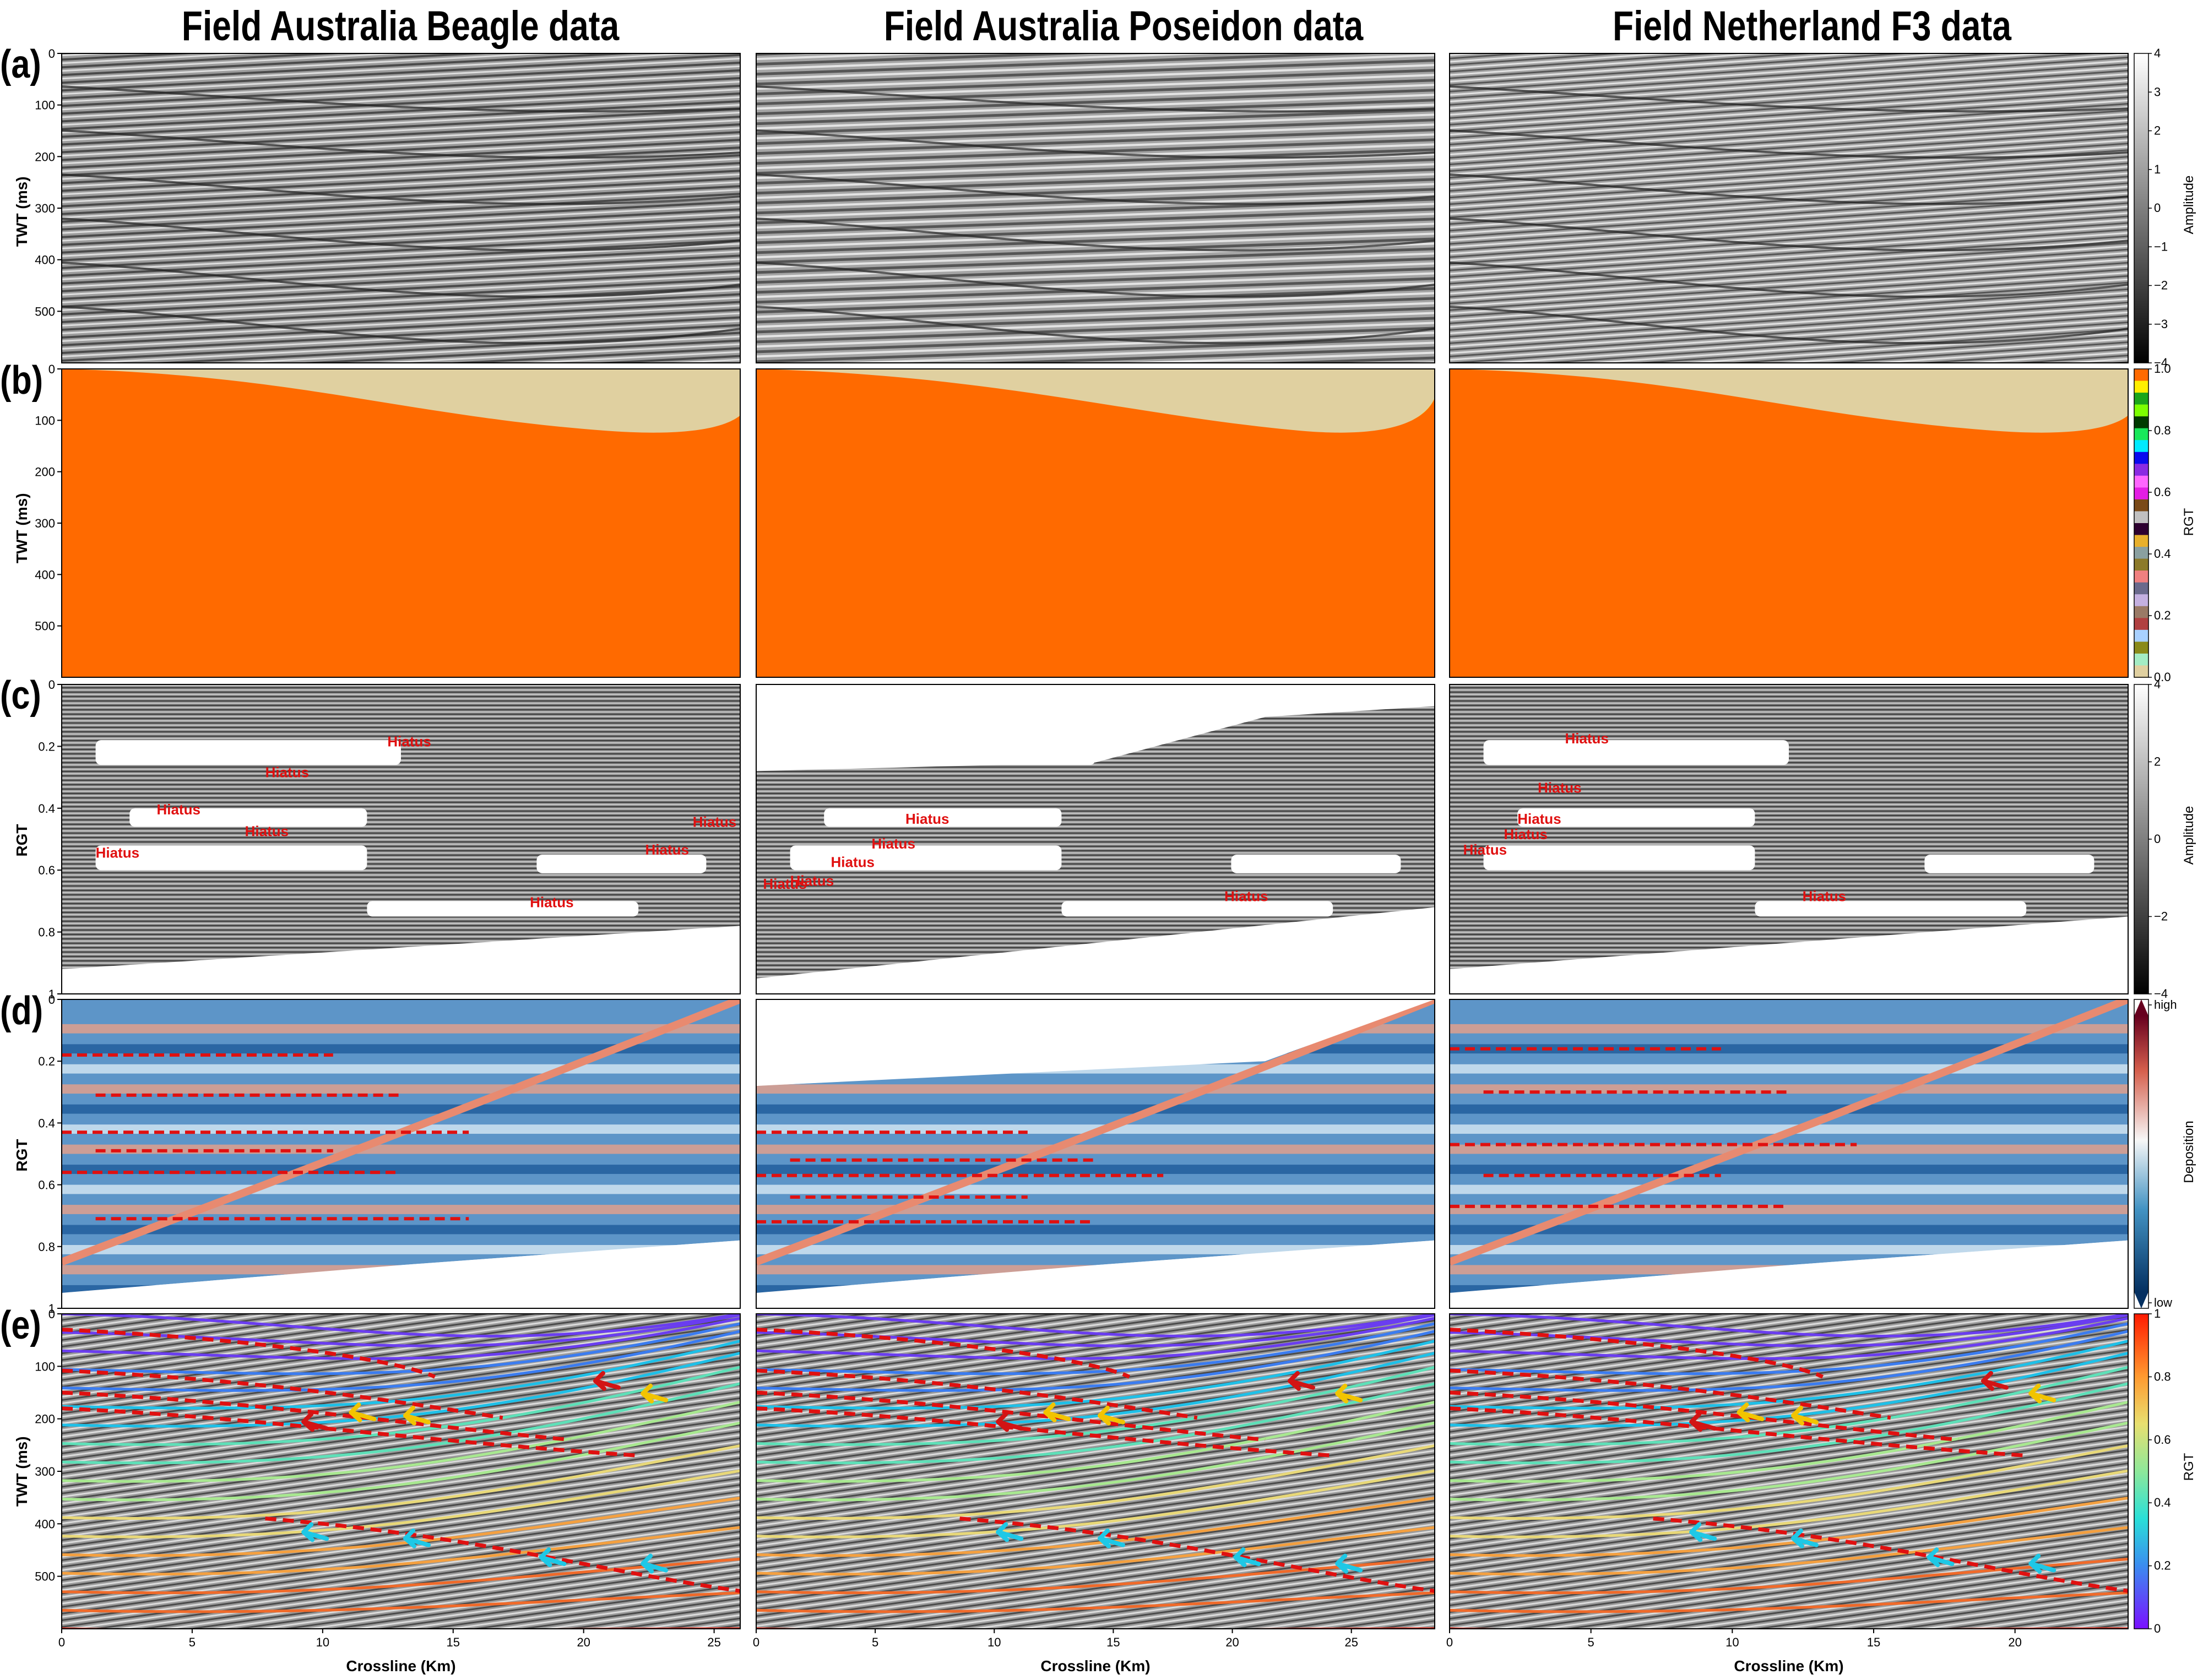  Describe the element at coordinates (2161, 246) in the screenshot. I see `colorbar-tick-label: −1` at that location.